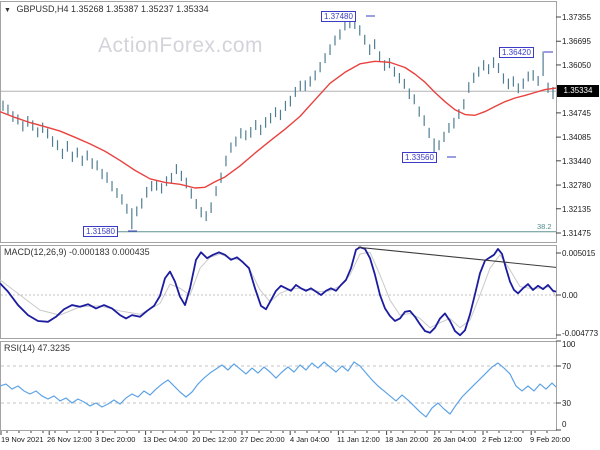  What do you see at coordinates (550, 439) in the screenshot?
I see `date-axis-label: 9 Feb 20:00` at bounding box center [550, 439].